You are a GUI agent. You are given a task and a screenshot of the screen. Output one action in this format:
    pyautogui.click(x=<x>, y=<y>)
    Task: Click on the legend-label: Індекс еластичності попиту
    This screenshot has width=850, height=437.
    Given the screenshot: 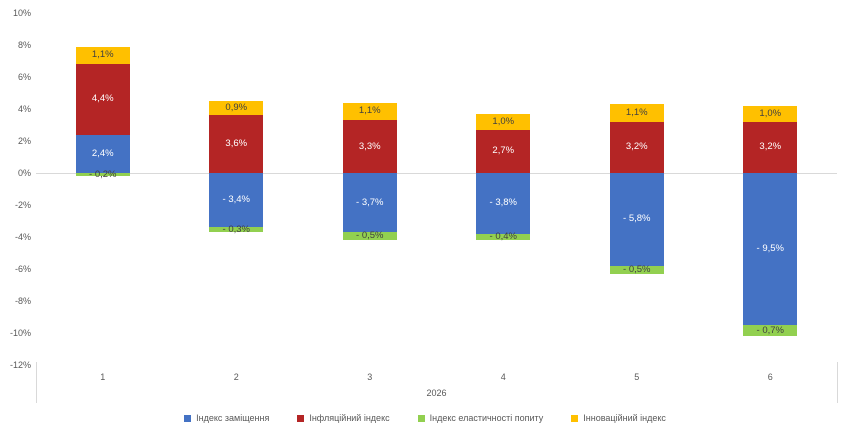 What is the action you would take?
    pyautogui.click(x=486, y=418)
    